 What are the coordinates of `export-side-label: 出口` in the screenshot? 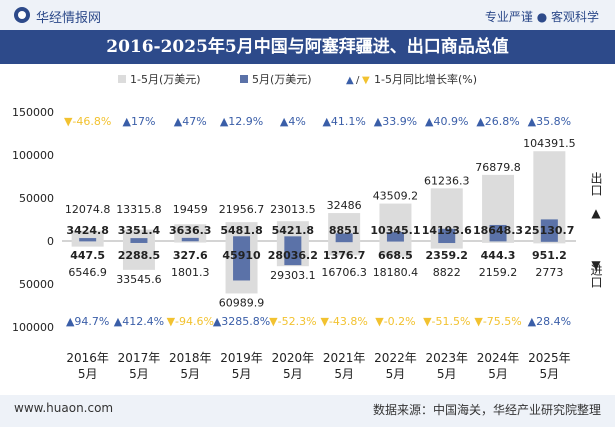 It's located at (596, 184).